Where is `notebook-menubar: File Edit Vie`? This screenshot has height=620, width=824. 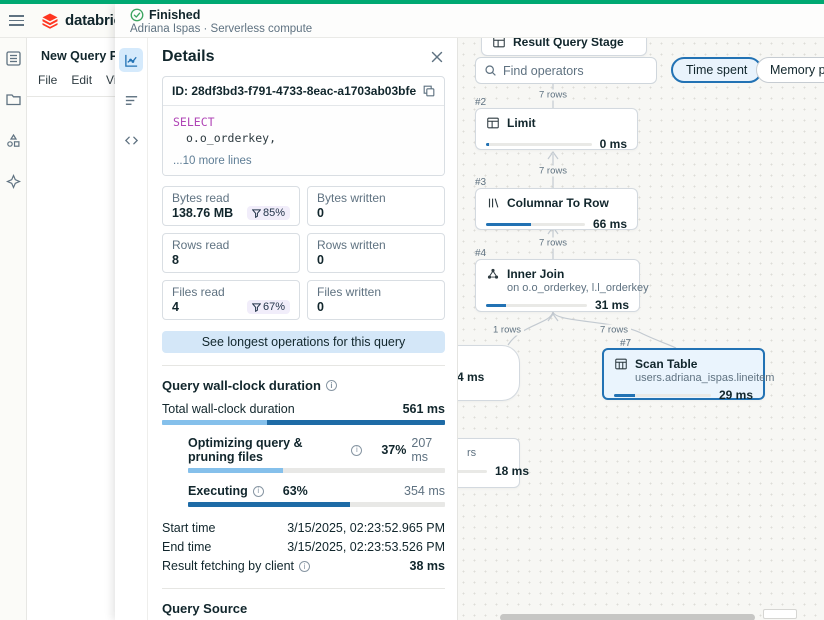 notebook-menubar: File Edit Vie is located at coordinates (75, 84).